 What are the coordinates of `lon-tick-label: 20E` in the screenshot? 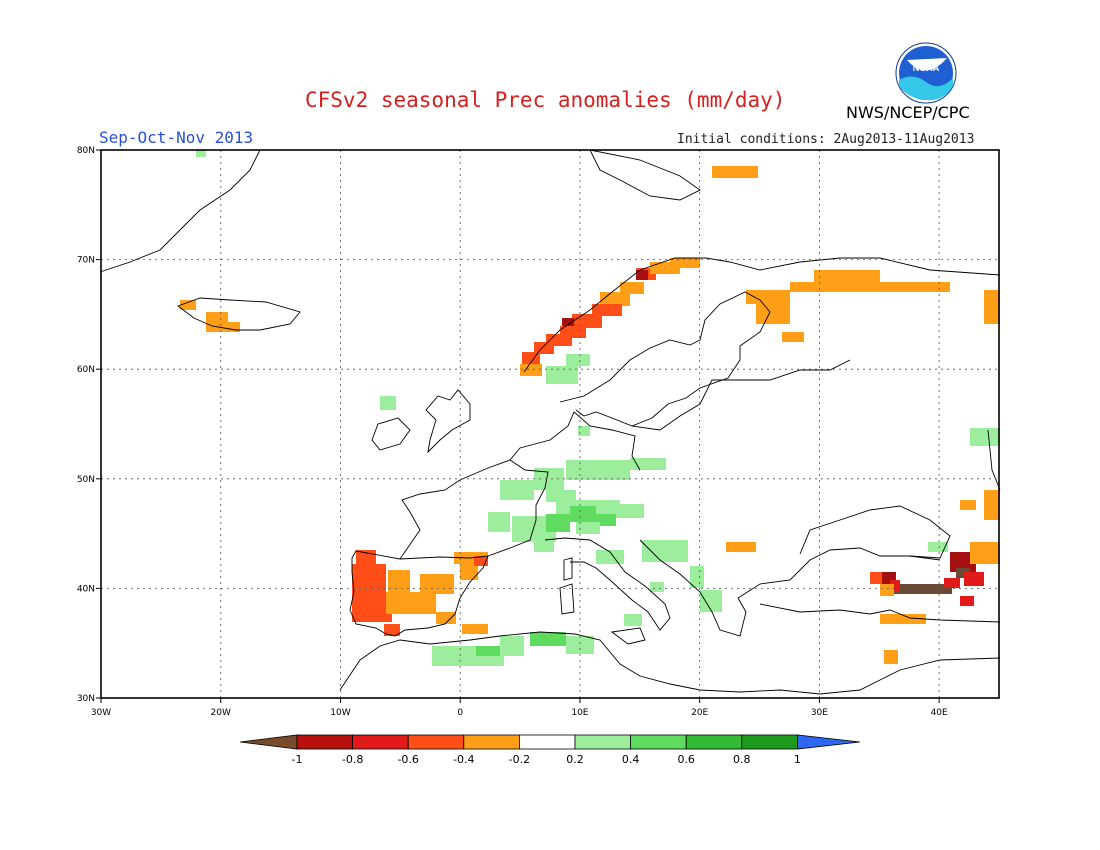 It's located at (699, 713).